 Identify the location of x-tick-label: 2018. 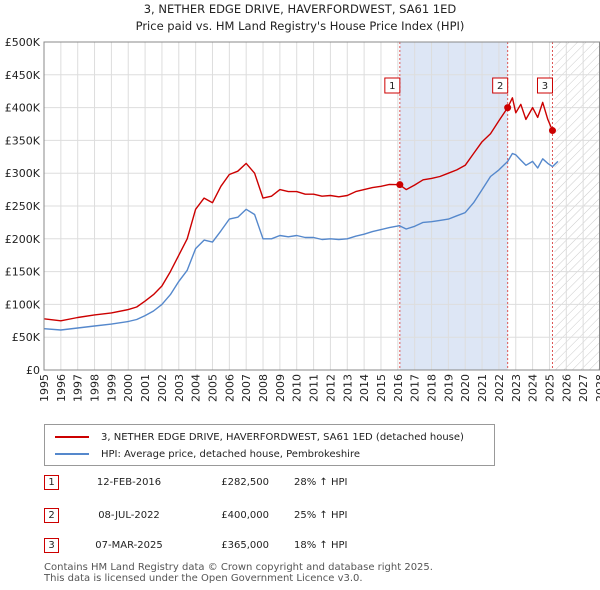
(432, 388).